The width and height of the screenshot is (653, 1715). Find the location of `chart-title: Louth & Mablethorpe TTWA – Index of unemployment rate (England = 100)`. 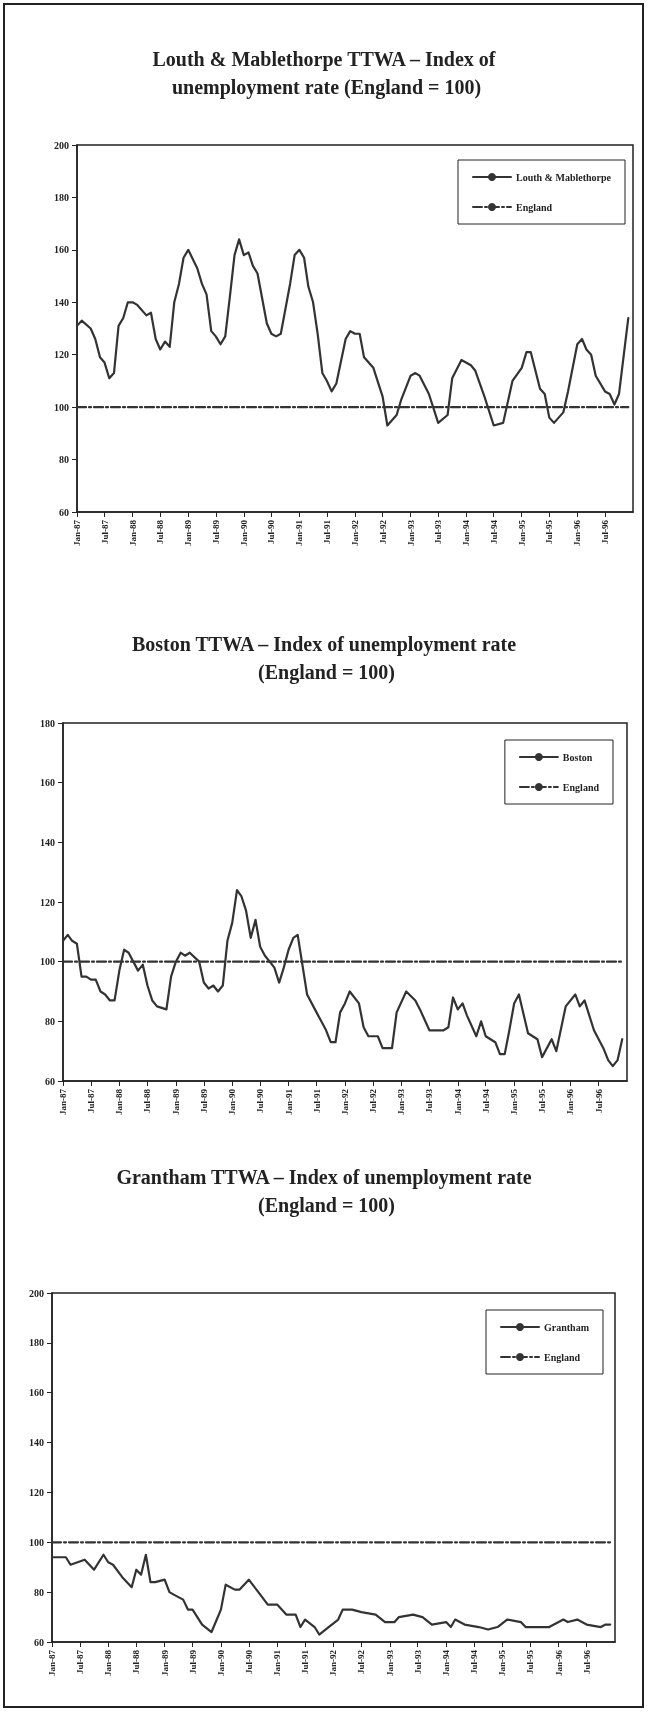

chart-title: Louth & Mablethorpe TTWA – Index of unemployment rate (England = 100) is located at coordinates (326, 73).